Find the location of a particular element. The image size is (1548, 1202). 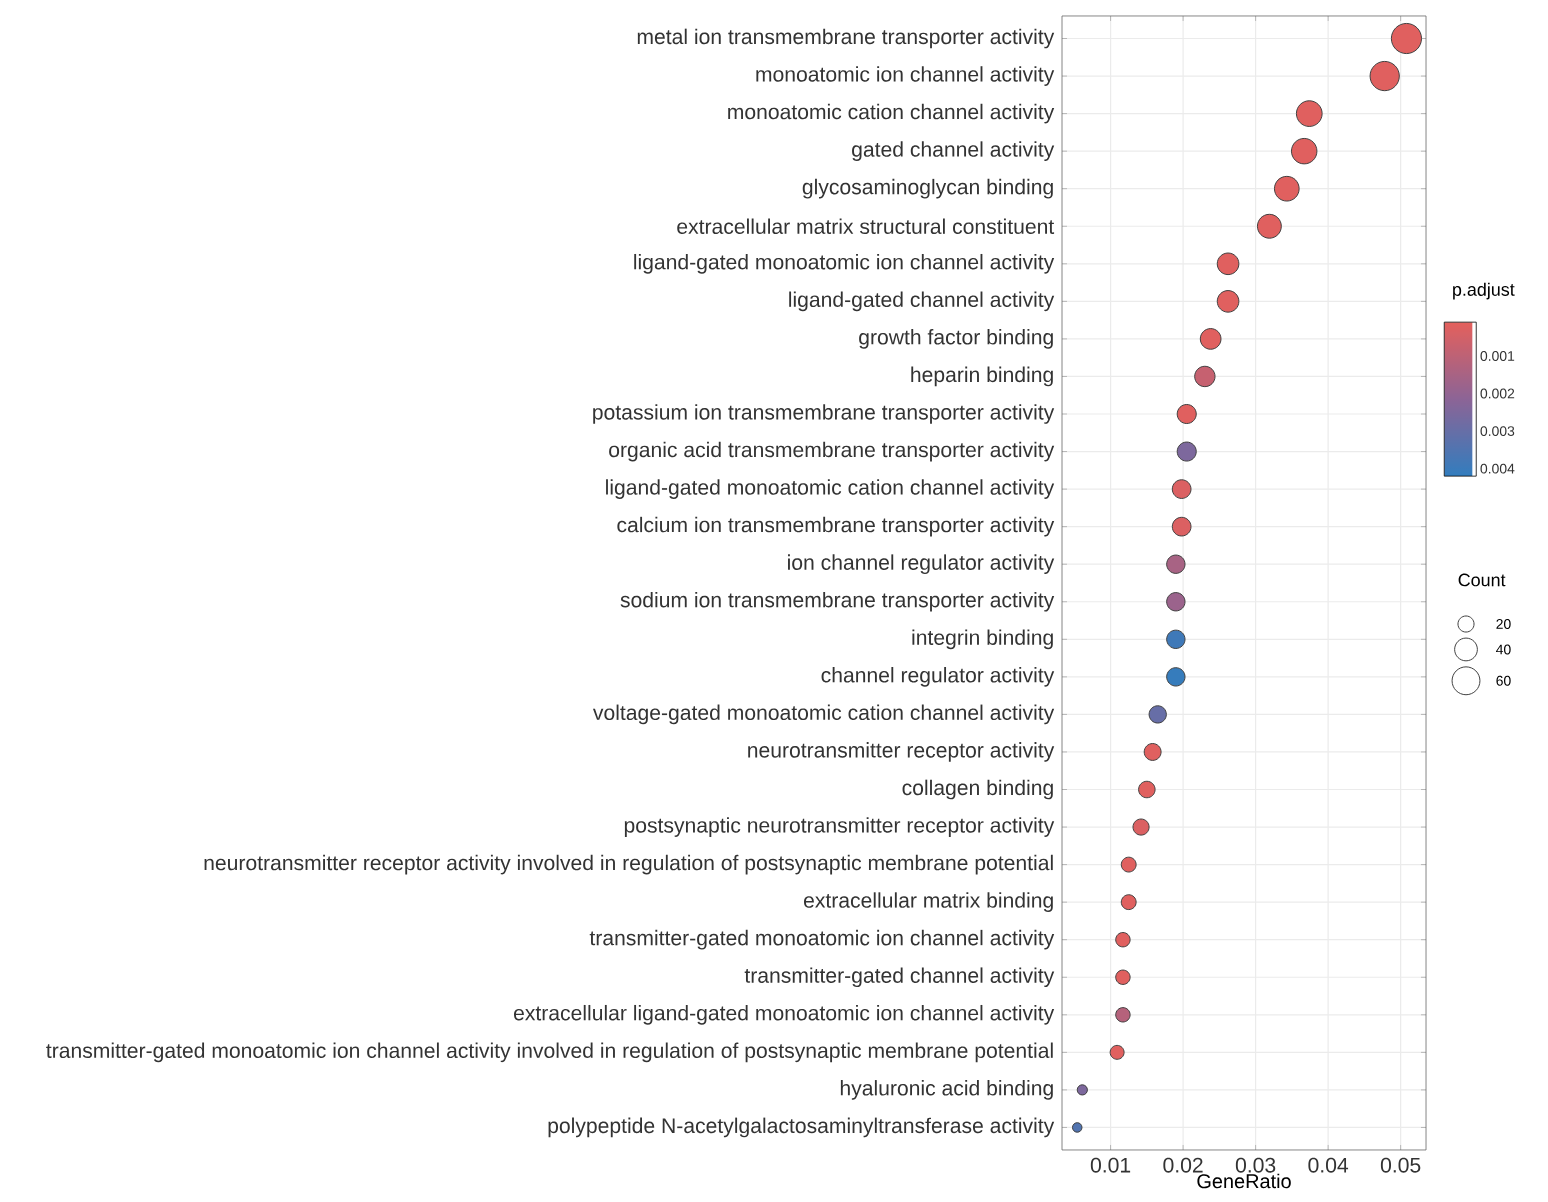

y-tick-label: extracellular matrix structural constituent is located at coordinates (866, 226).